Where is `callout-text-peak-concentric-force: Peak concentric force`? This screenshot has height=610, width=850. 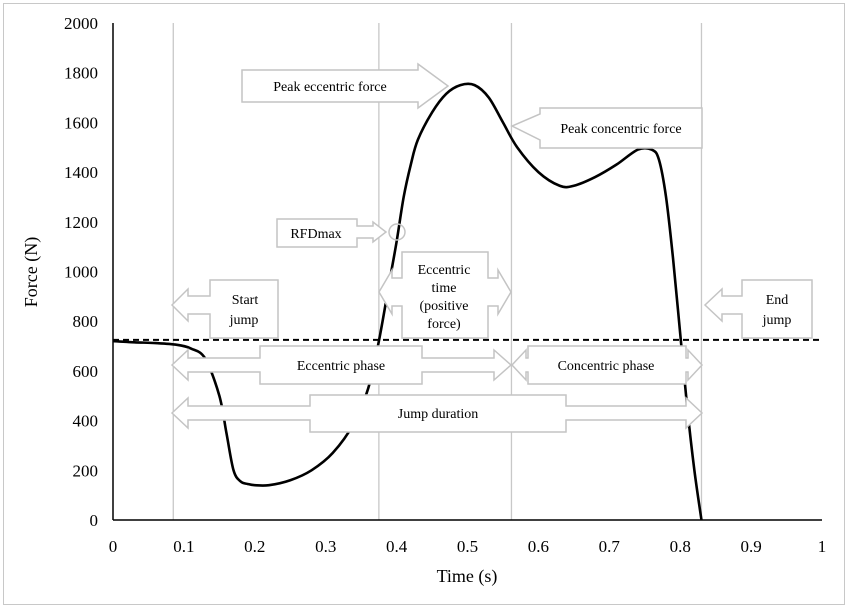 callout-text-peak-concentric-force: Peak concentric force is located at coordinates (620, 129).